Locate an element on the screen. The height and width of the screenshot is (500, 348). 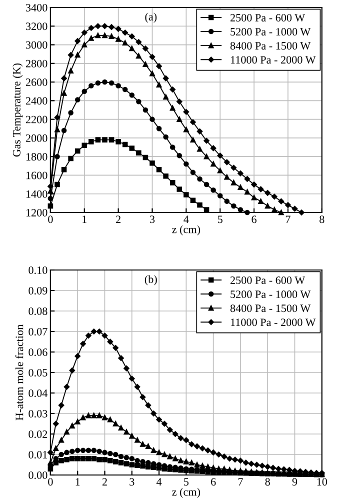
y-axis-title: H-atom mole fraction is located at coordinates (19, 372).